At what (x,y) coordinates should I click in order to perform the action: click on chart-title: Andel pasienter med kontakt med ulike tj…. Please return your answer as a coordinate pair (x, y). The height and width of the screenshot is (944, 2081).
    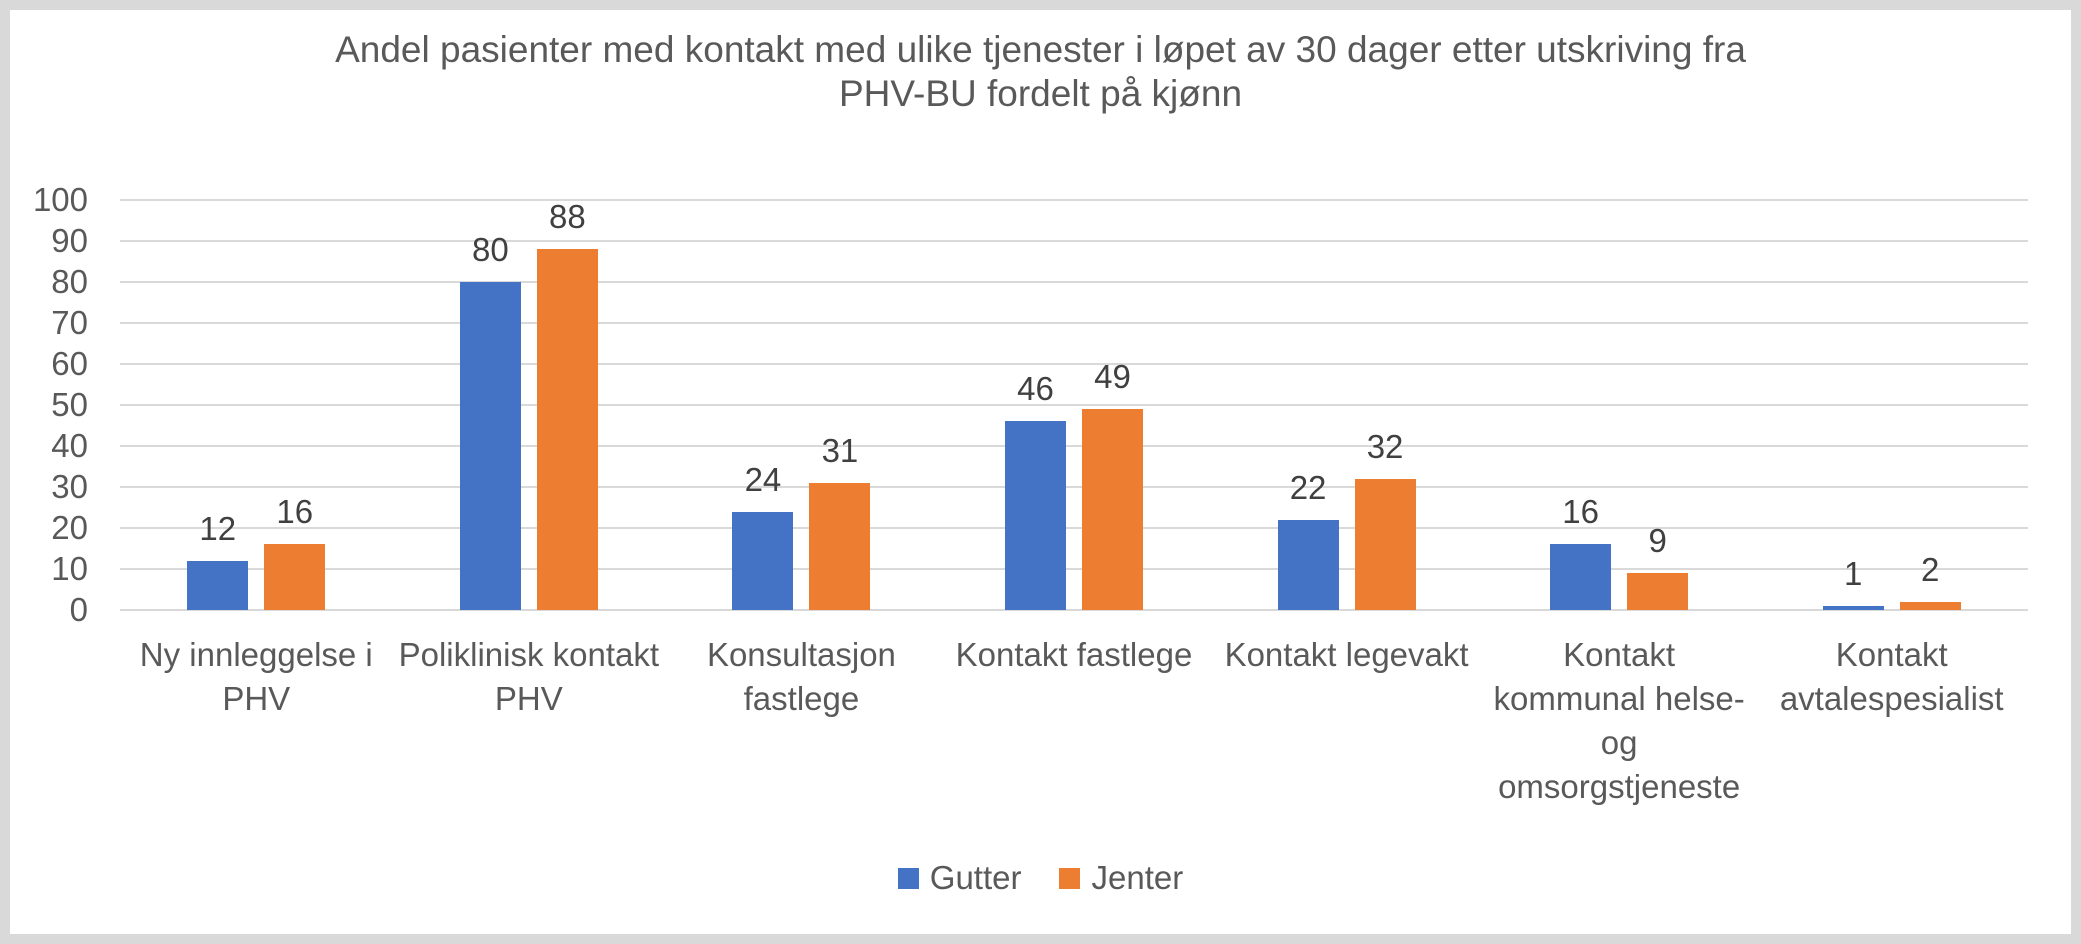
    Looking at the image, I should click on (1040, 71).